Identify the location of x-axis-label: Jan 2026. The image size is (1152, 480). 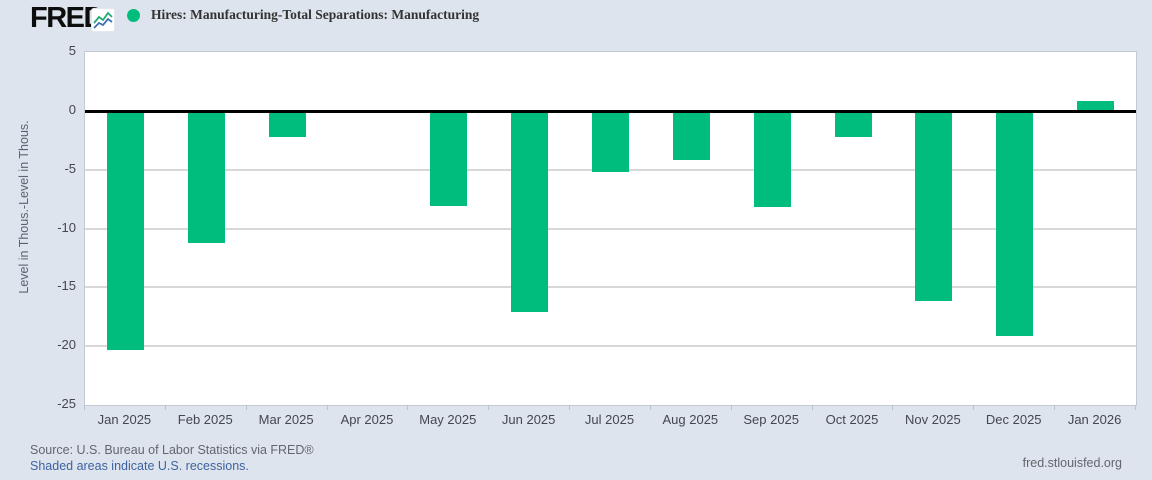
(1094, 419).